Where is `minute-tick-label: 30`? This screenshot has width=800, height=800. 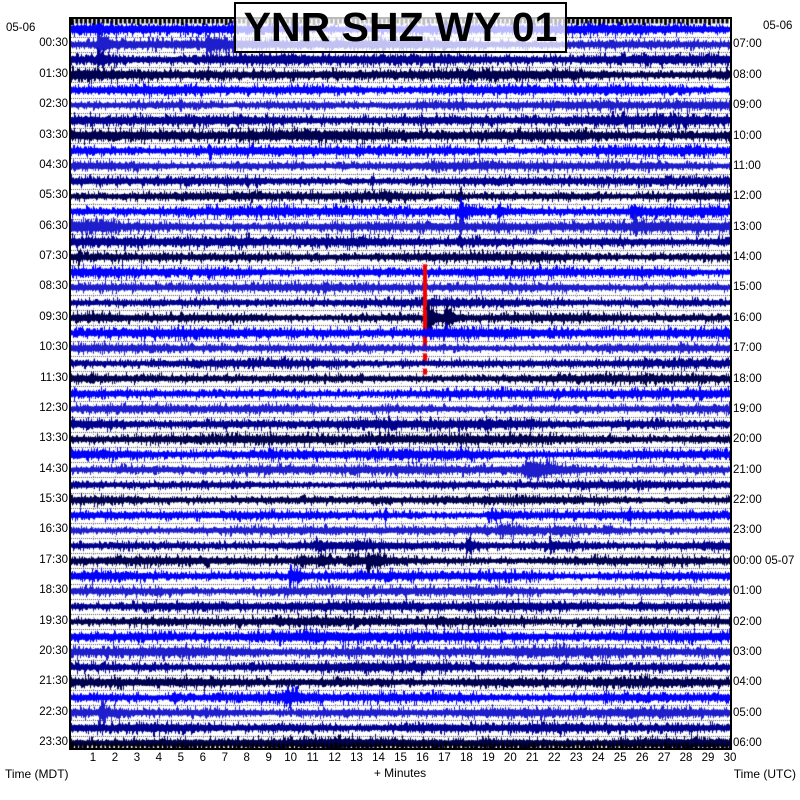
minute-tick-label: 30 is located at coordinates (730, 758).